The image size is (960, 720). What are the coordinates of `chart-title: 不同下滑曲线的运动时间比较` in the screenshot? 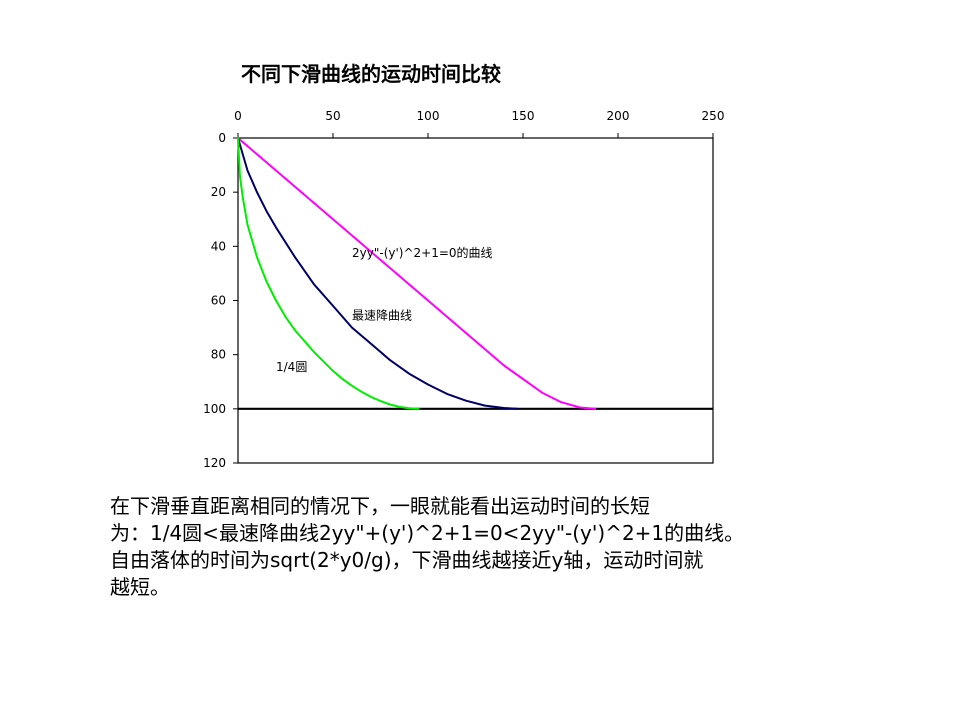 It's located at (371, 74).